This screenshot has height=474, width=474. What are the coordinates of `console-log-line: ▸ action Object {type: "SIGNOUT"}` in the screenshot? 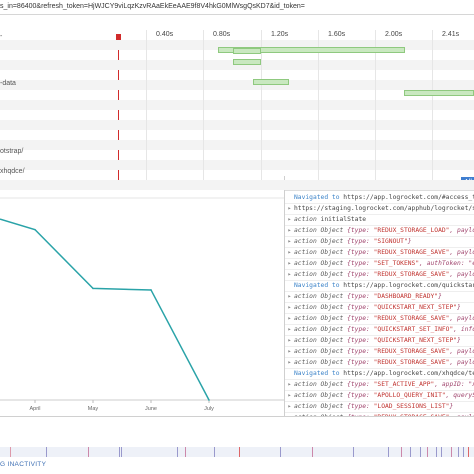 It's located at (379, 242).